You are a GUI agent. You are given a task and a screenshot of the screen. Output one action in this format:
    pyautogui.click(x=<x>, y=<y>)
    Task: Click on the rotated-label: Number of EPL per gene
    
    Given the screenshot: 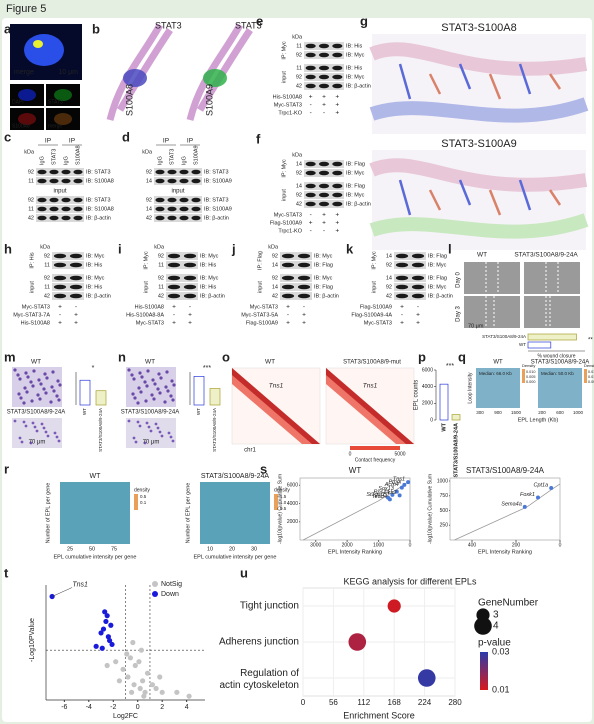 What is the action you would take?
    pyautogui.click(x=188, y=513)
    